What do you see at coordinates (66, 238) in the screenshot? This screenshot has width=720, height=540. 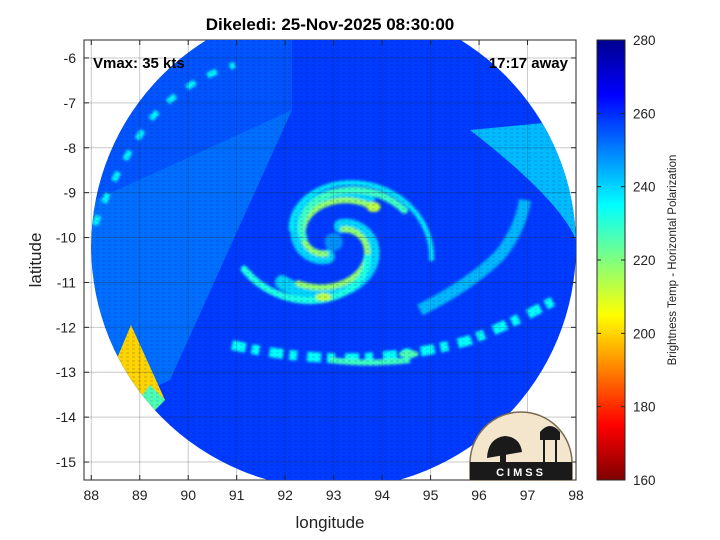 I see `y-tick-label: -10` at bounding box center [66, 238].